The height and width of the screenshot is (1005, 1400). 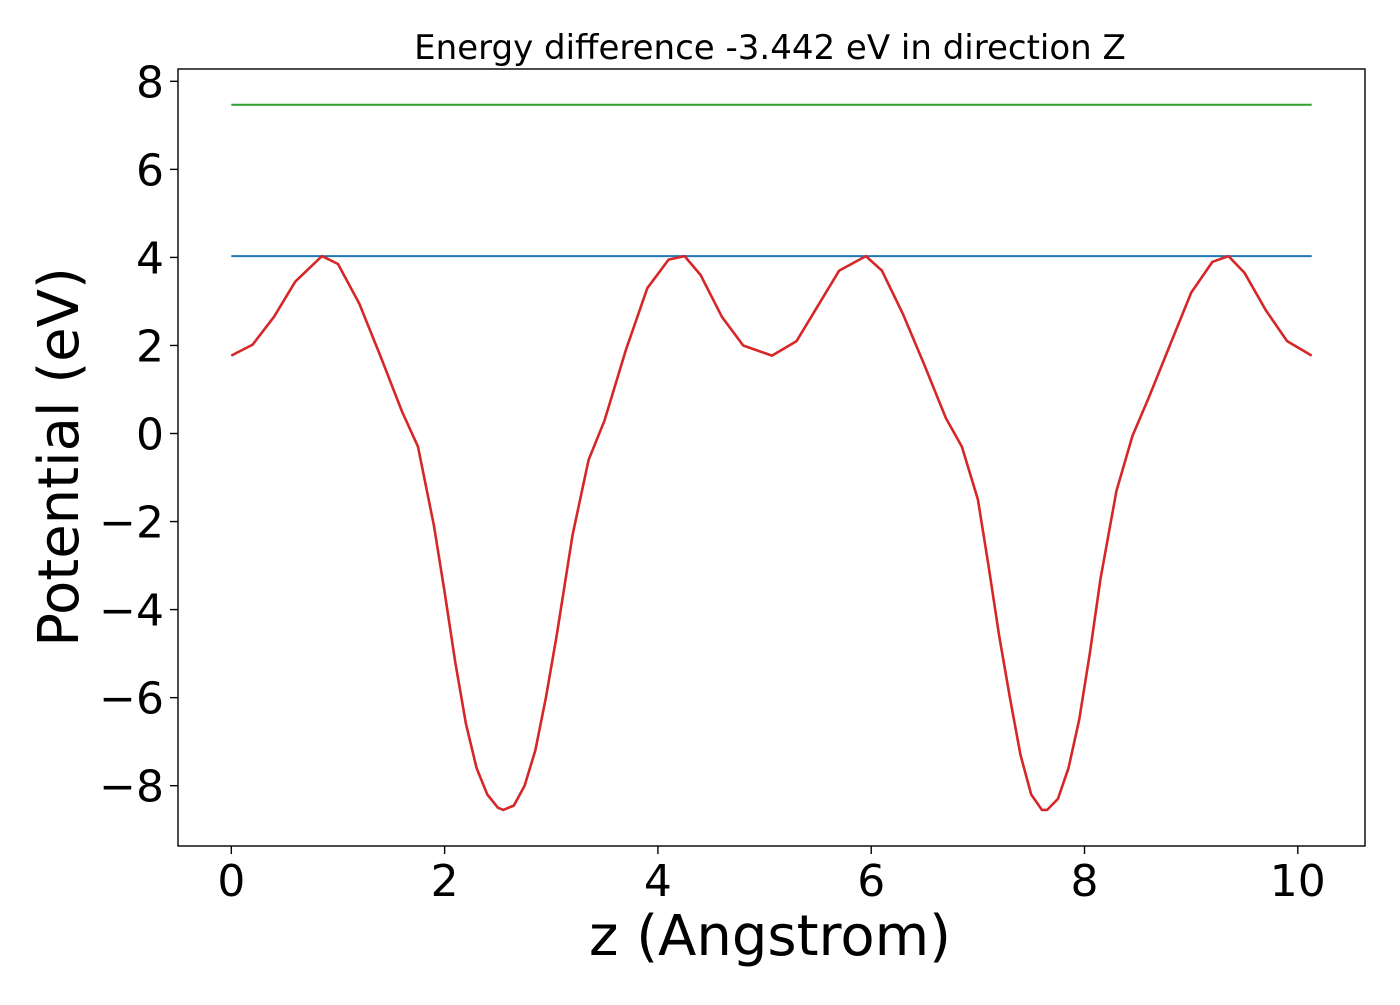 What do you see at coordinates (150, 435) in the screenshot?
I see `y-tick-label: 0` at bounding box center [150, 435].